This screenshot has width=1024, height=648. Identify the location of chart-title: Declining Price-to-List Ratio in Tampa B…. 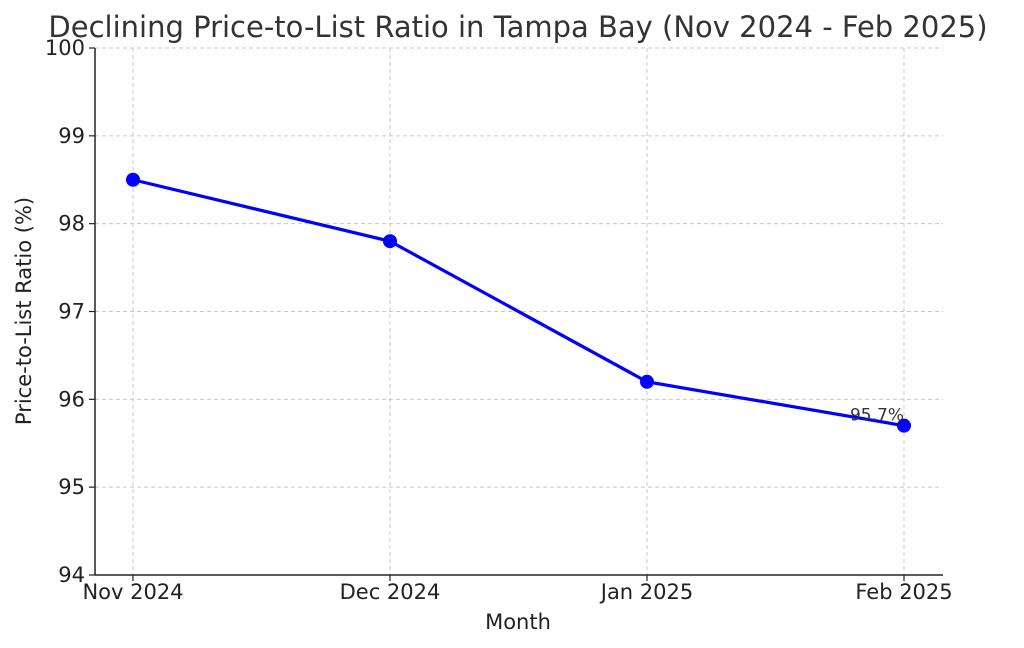
(517, 27).